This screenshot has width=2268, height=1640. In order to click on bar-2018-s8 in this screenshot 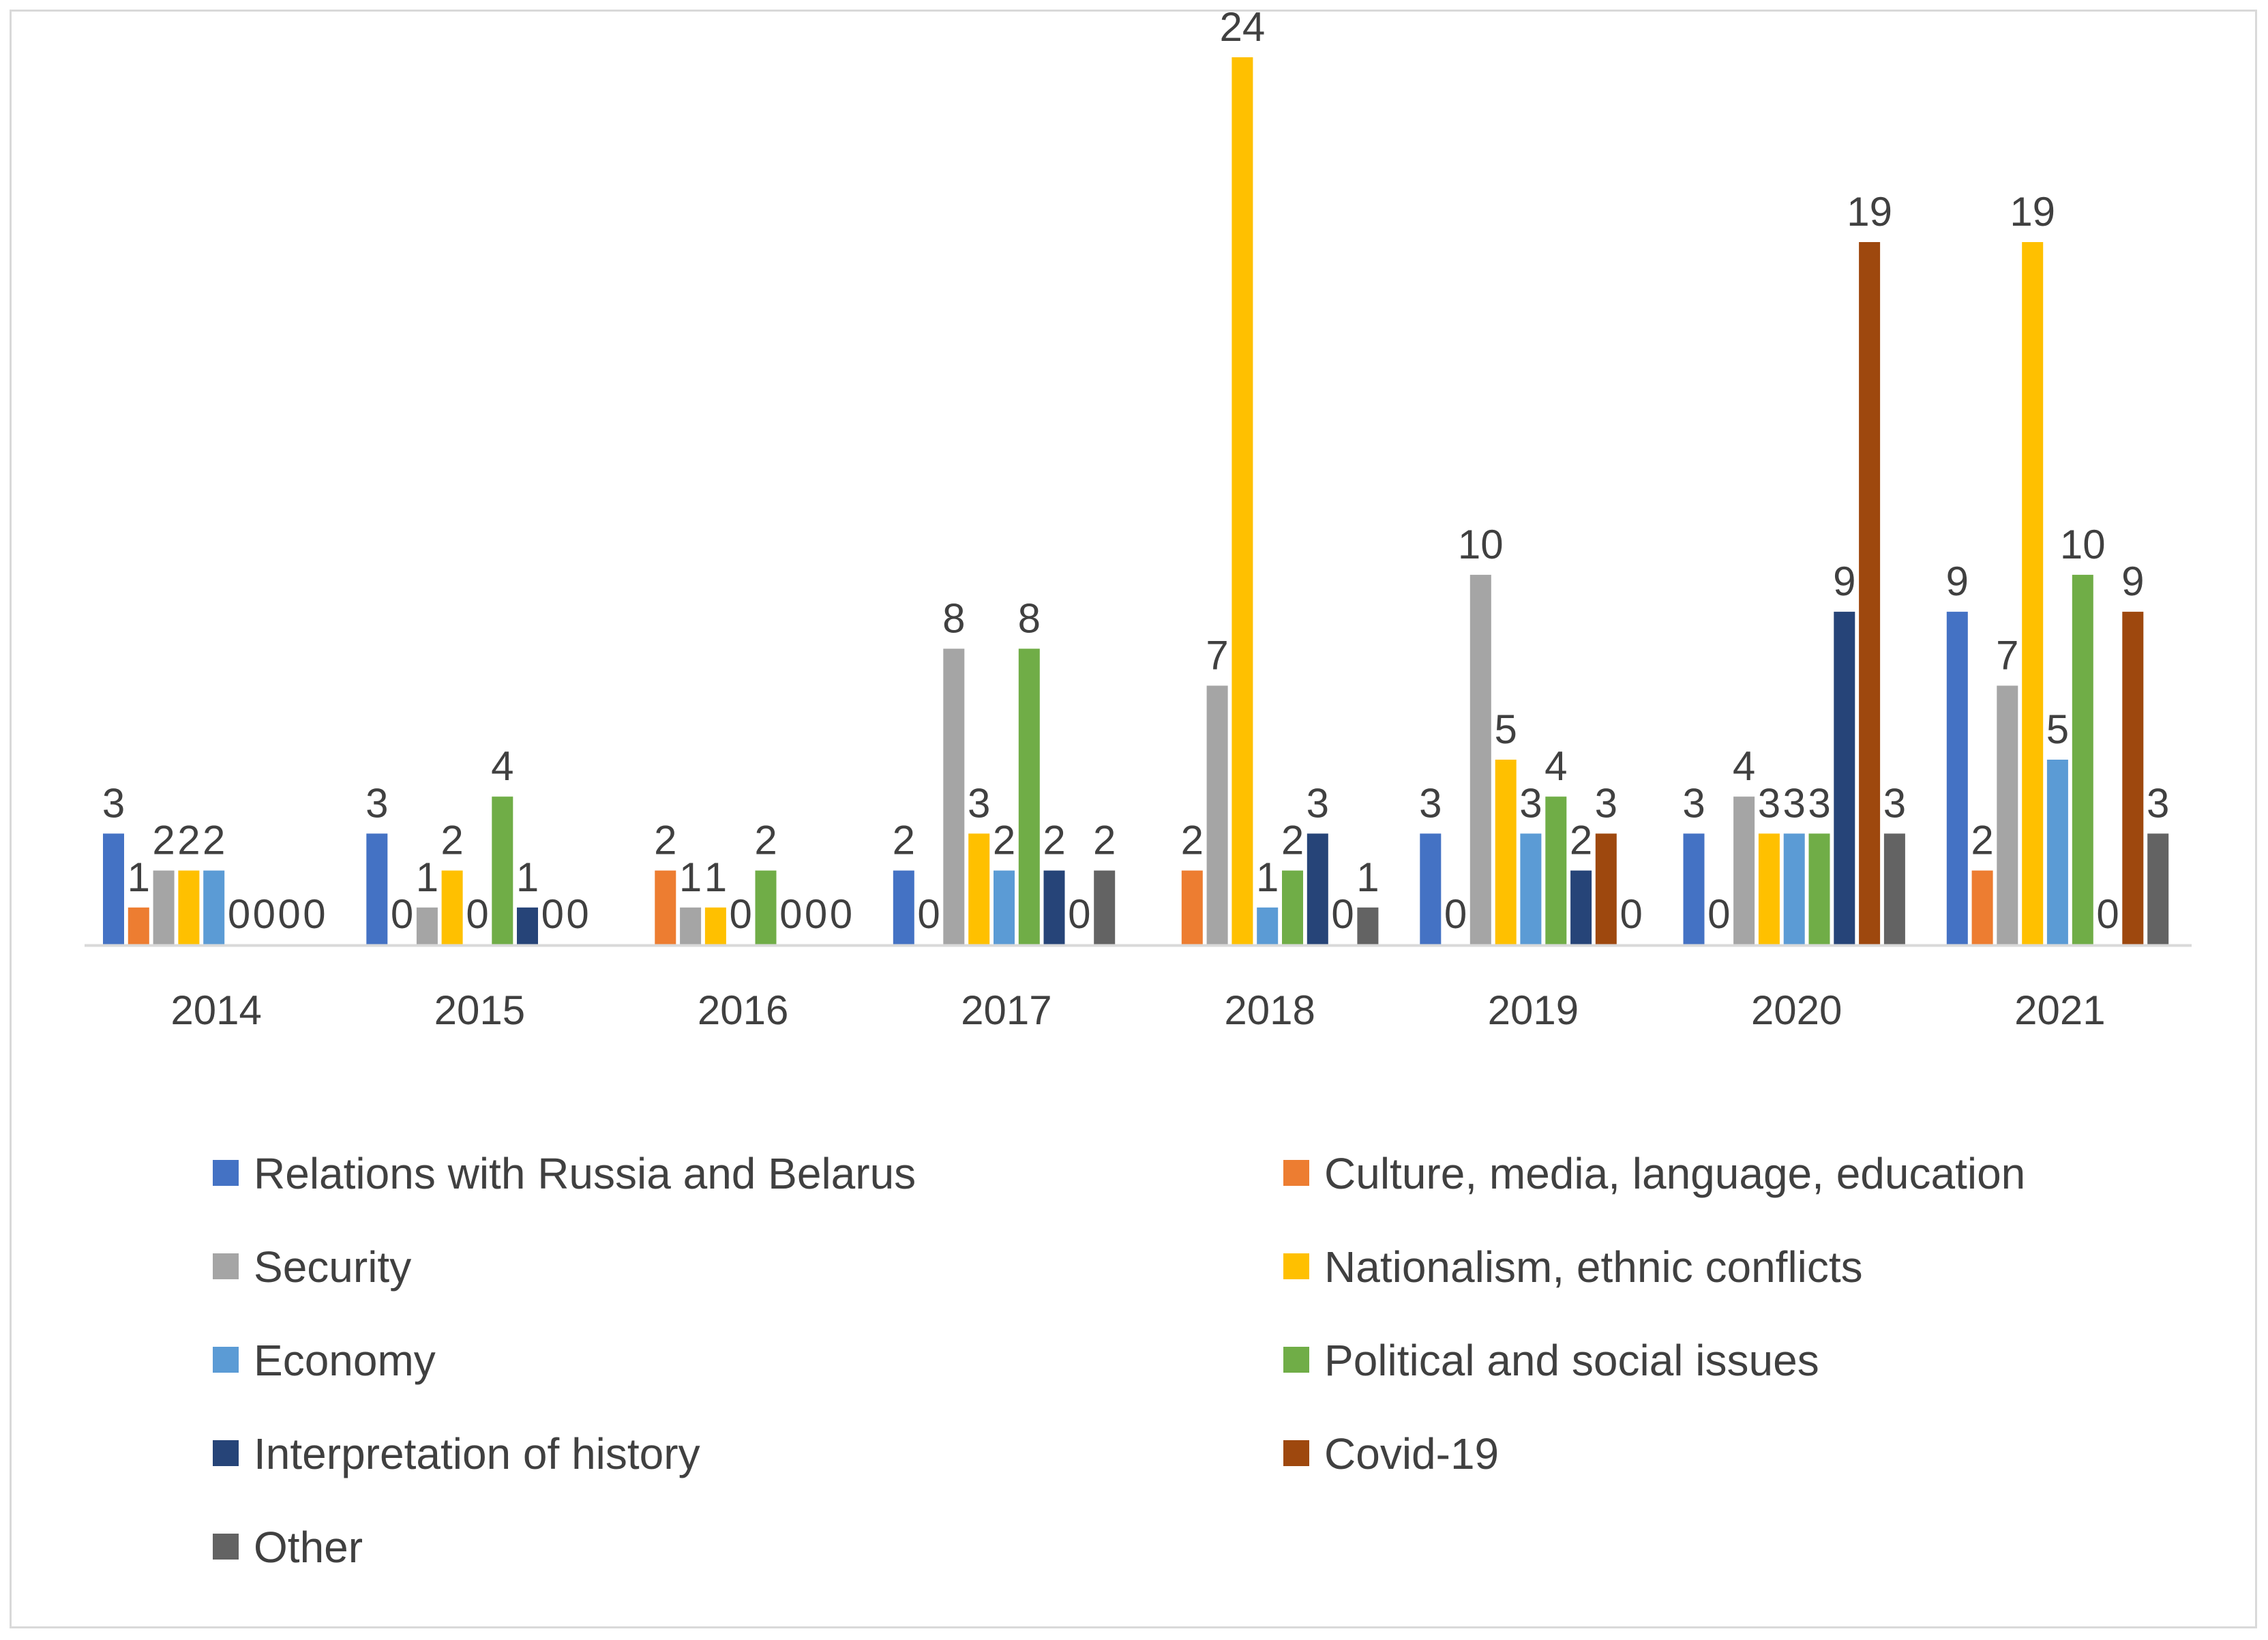, I will do `click(1368, 925)`.